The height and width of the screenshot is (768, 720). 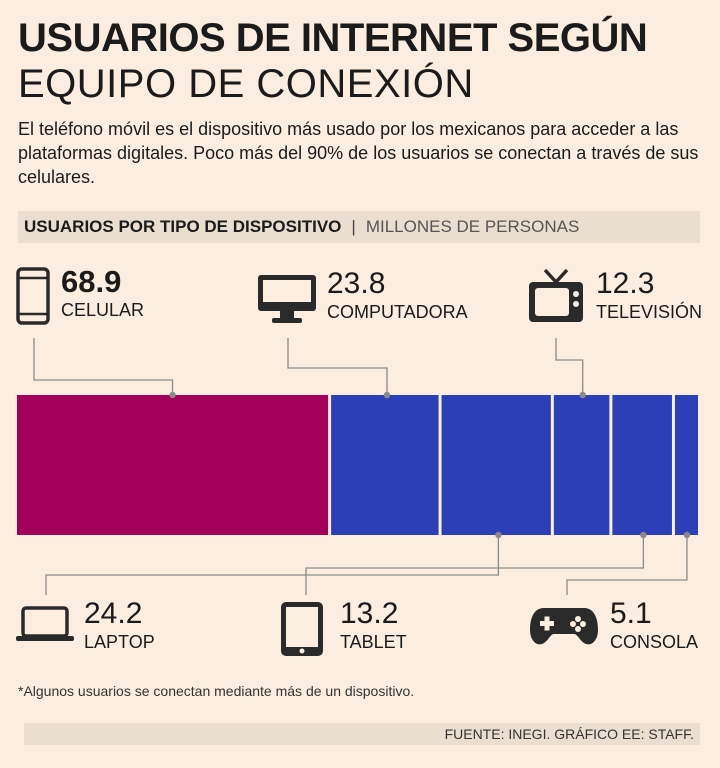 What do you see at coordinates (173, 465) in the screenshot?
I see `bar-segment-celular` at bounding box center [173, 465].